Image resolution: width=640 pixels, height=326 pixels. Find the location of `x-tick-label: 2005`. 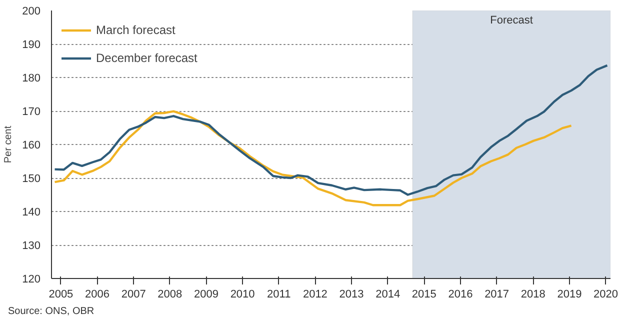

x-tick-label: 2005 is located at coordinates (61, 294).